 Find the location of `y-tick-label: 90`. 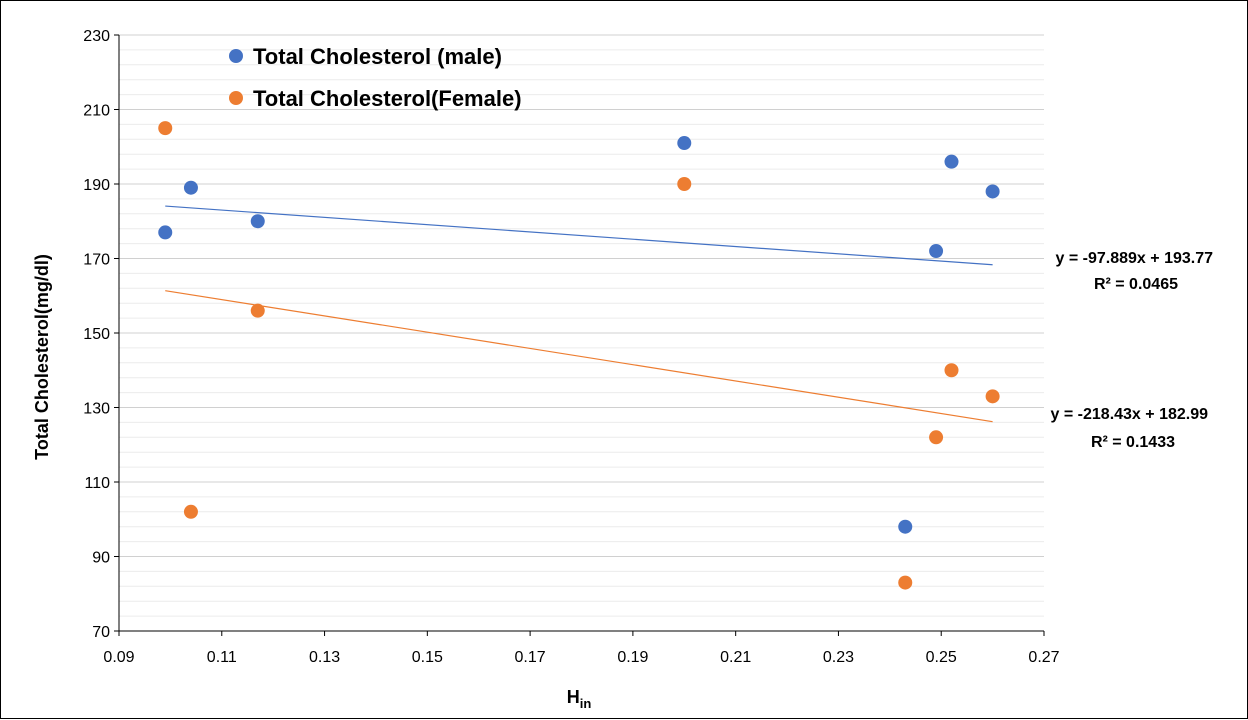

y-tick-label: 90 is located at coordinates (101, 558).